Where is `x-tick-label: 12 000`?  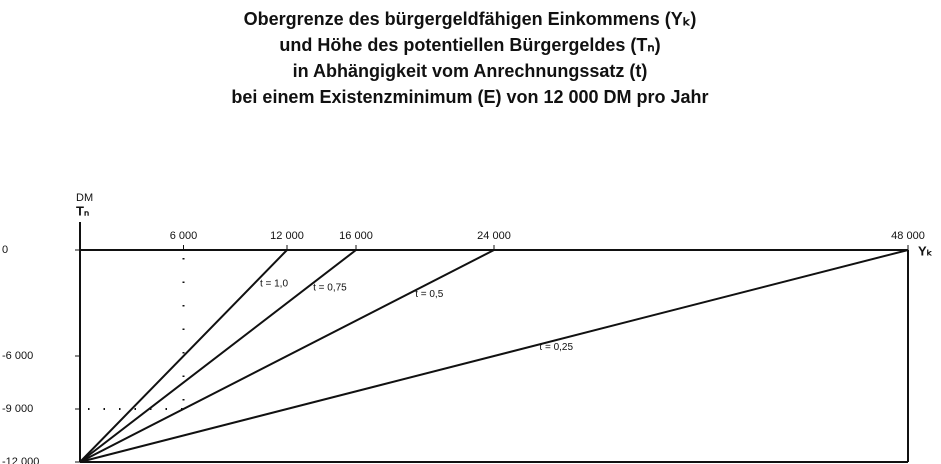
x-tick-label: 12 000 is located at coordinates (287, 236).